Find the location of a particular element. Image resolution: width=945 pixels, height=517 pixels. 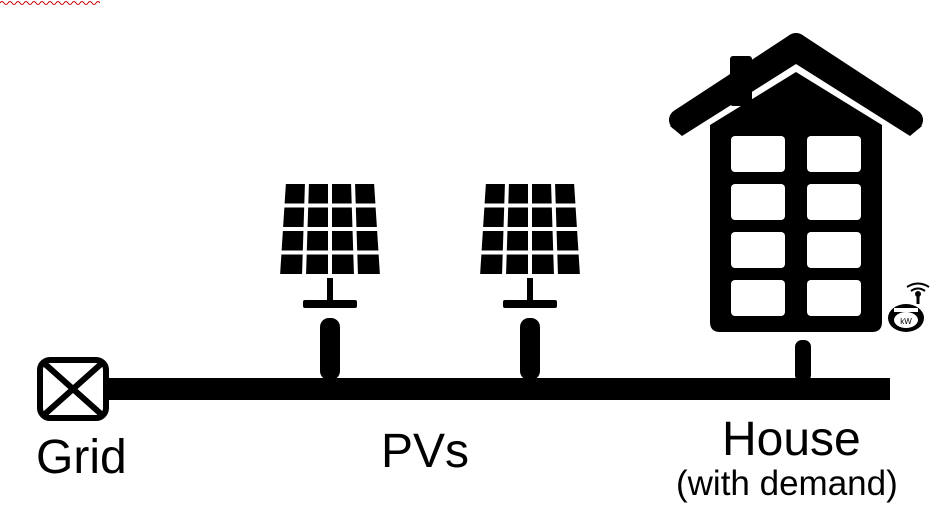

house-windows is located at coordinates (796, 226).